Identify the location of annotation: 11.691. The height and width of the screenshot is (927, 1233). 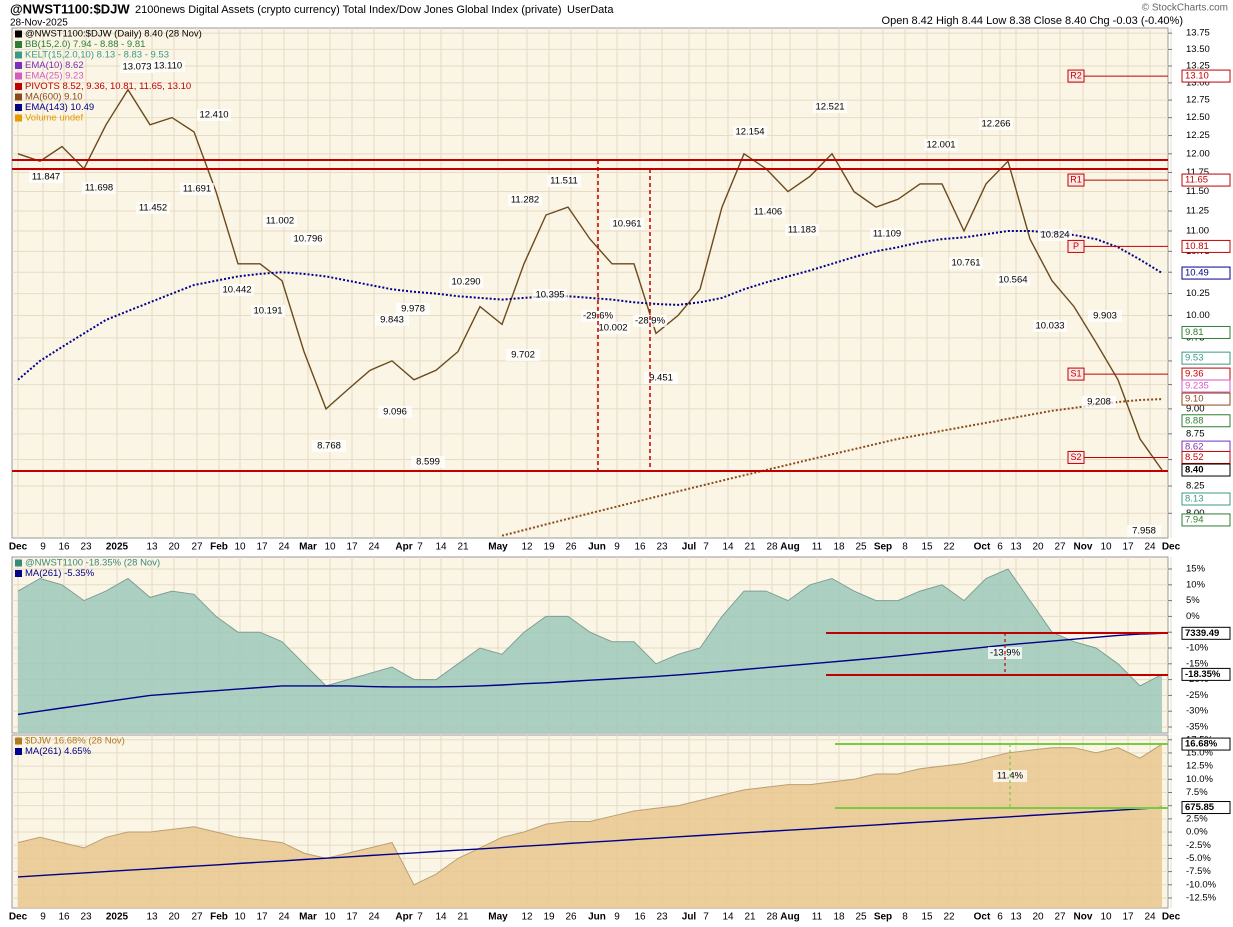
(197, 189).